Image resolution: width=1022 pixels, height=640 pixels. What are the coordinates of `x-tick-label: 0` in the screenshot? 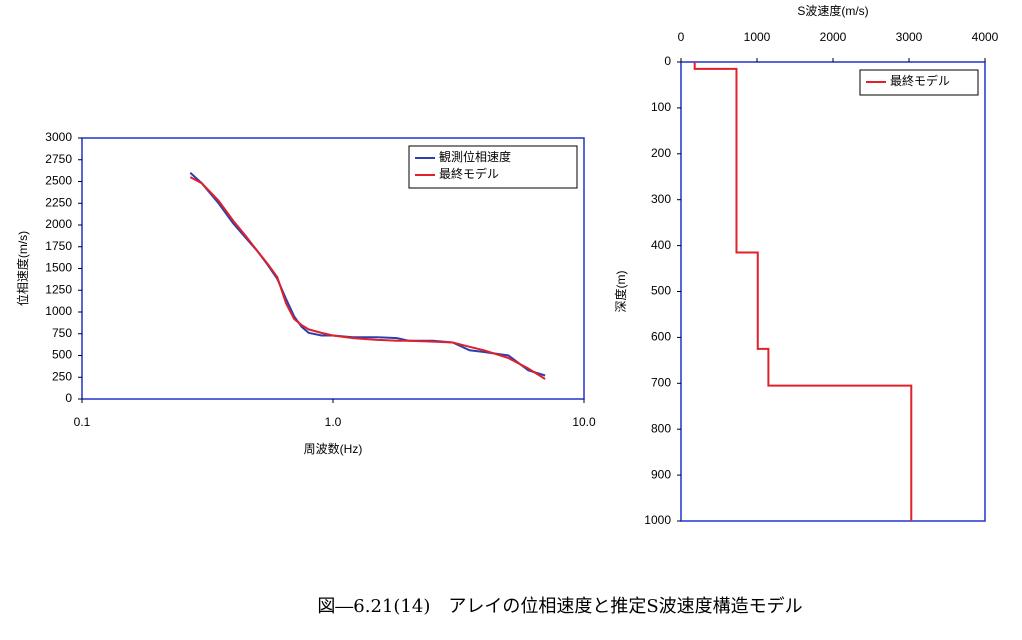 It's located at (681, 37).